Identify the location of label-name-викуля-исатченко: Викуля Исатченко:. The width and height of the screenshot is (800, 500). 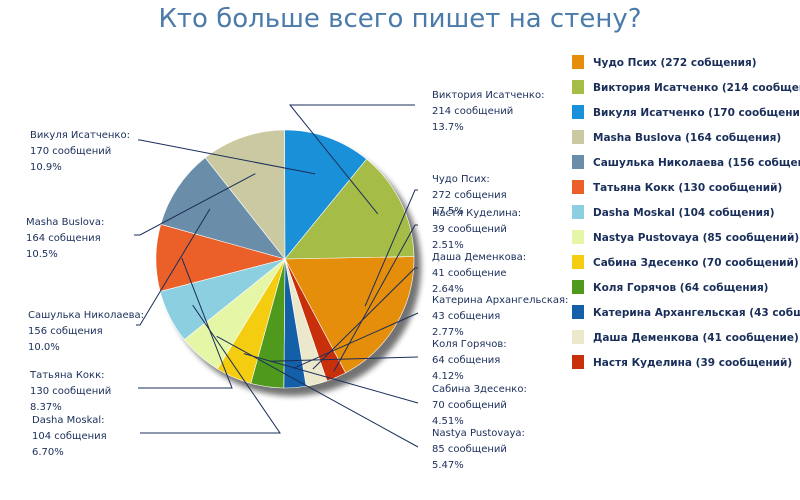
(80, 135).